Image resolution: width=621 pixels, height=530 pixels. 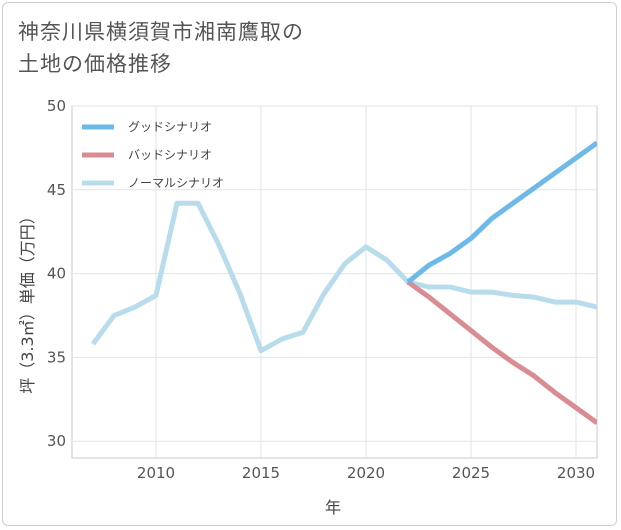 What do you see at coordinates (471, 473) in the screenshot?
I see `x-tick-label: 2025` at bounding box center [471, 473].